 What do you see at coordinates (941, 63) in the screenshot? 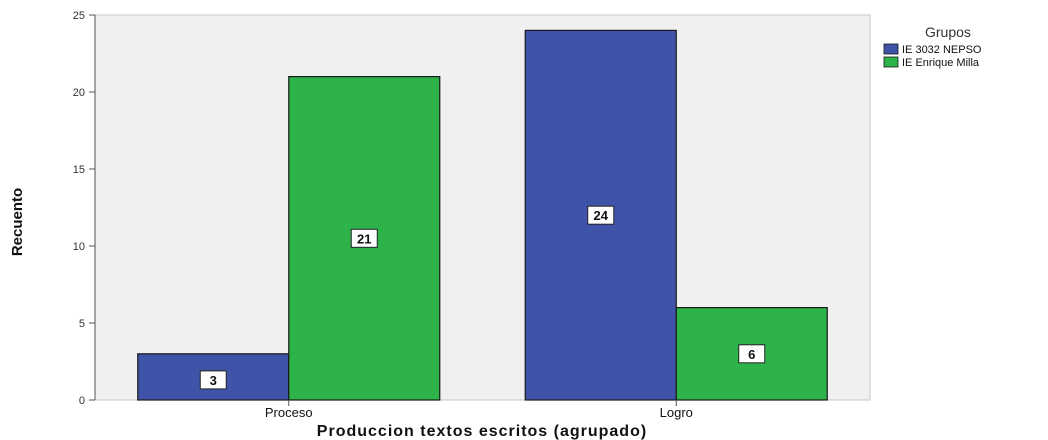
I see `legend-label: IE Enrique Milla` at bounding box center [941, 63].